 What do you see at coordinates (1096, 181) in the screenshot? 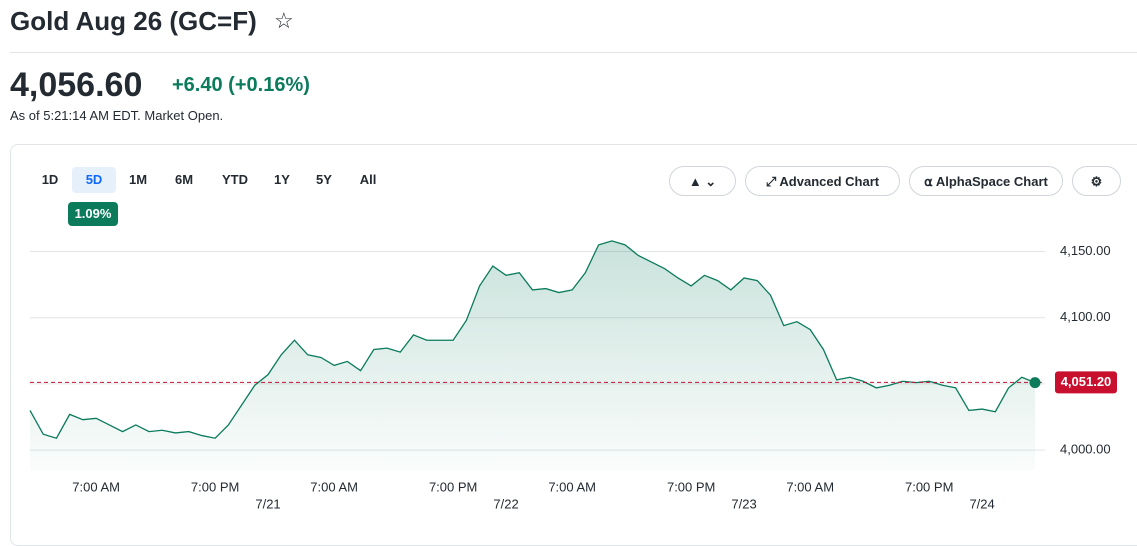
I see `settings-button: ⚙` at bounding box center [1096, 181].